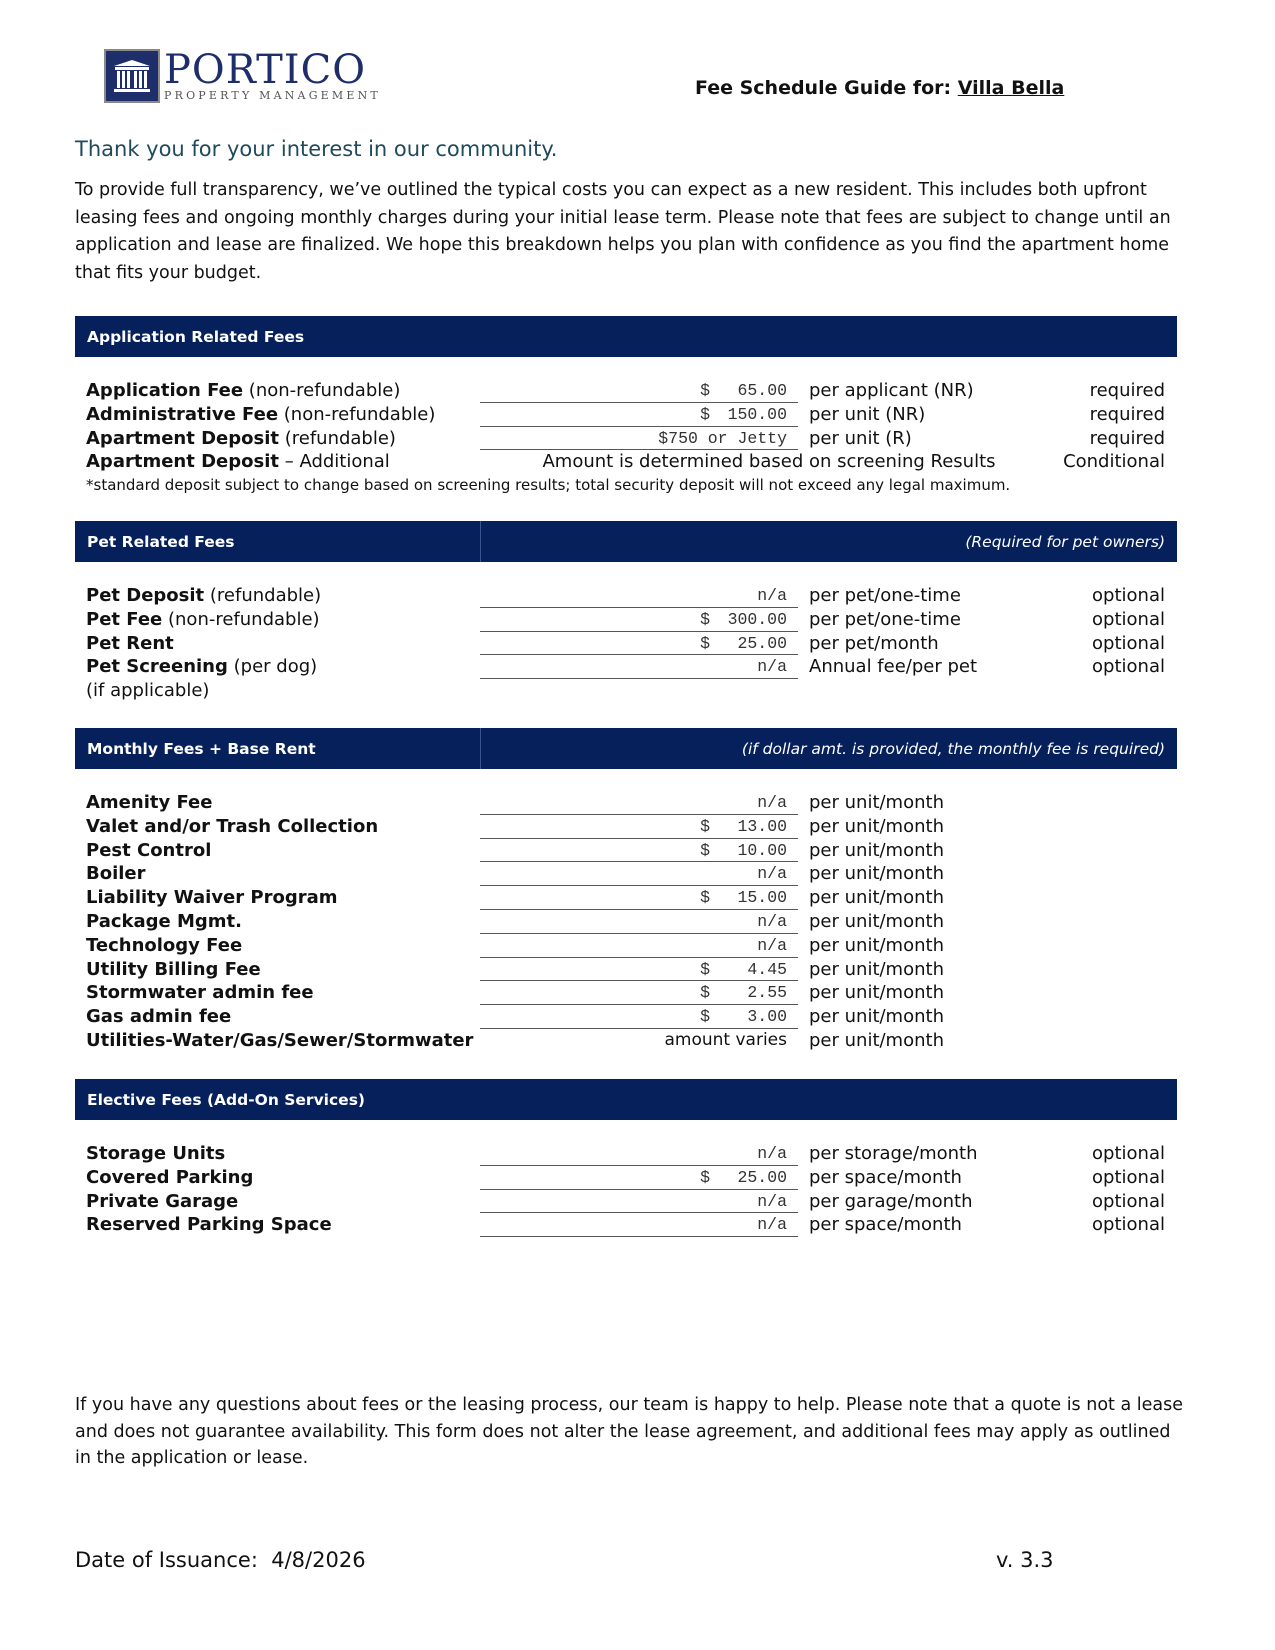 The width and height of the screenshot is (1275, 1650). I want to click on amount-value: 2.55, so click(767, 993).